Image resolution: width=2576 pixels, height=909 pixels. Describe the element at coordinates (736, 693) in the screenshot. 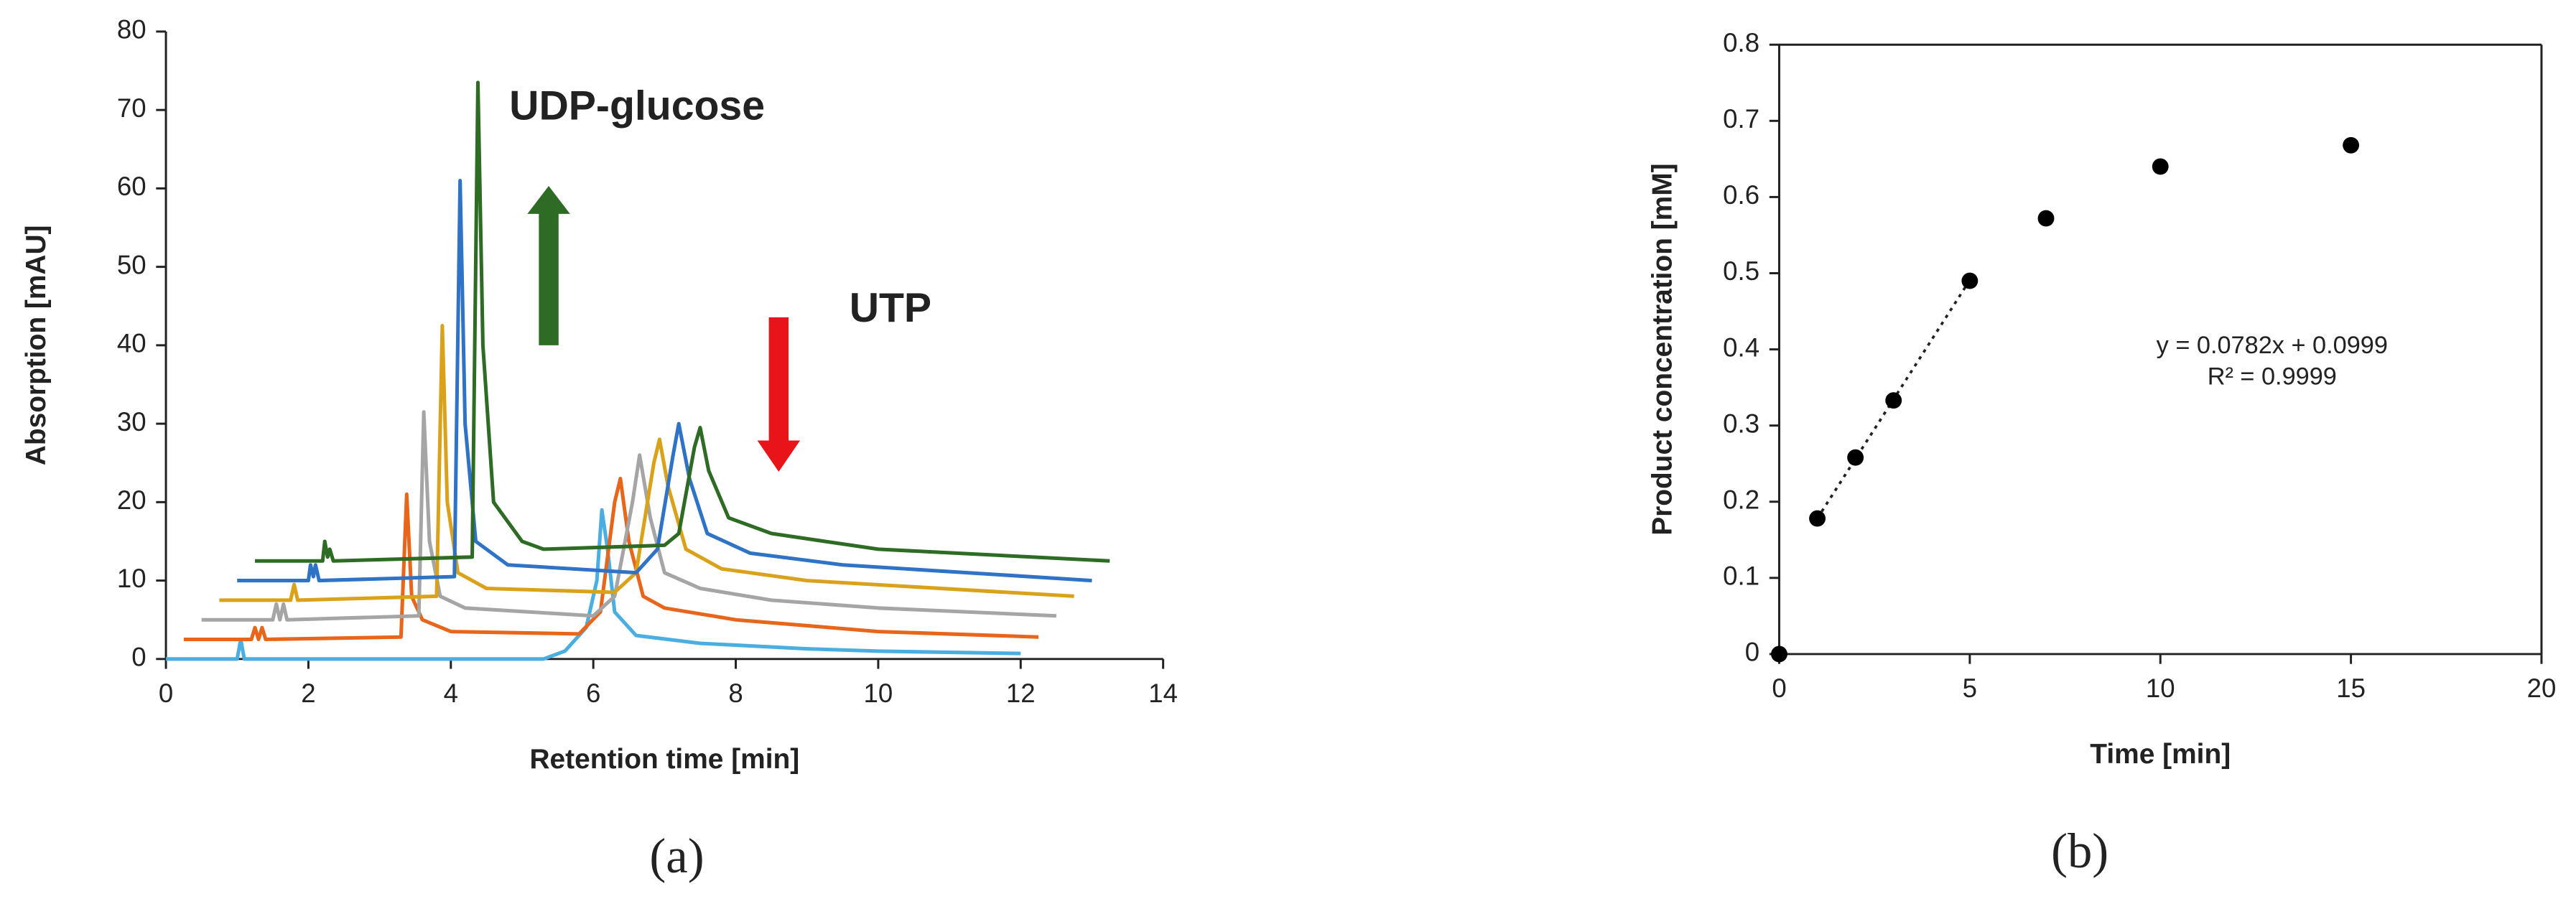

I see `x-tick-label: 8` at that location.